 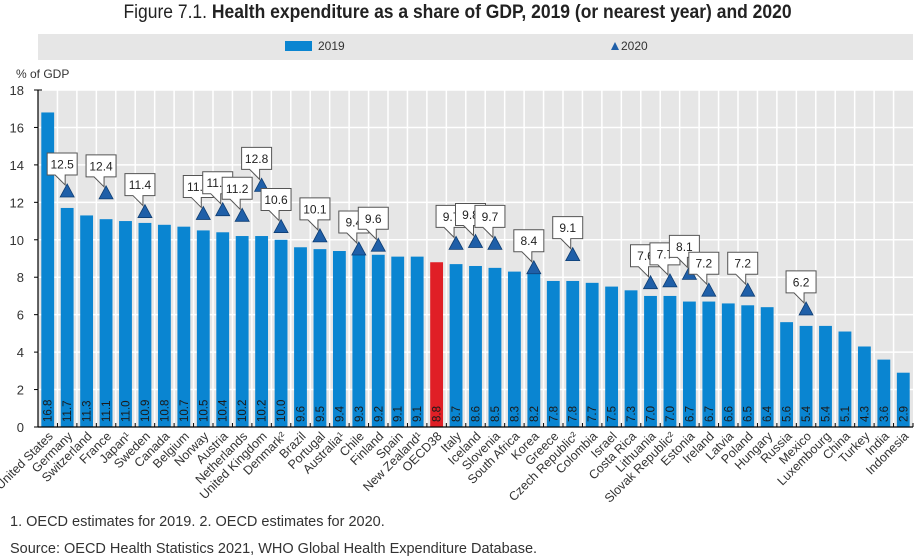 What do you see at coordinates (204, 411) in the screenshot?
I see `bar-value-label: 10.5` at bounding box center [204, 411].